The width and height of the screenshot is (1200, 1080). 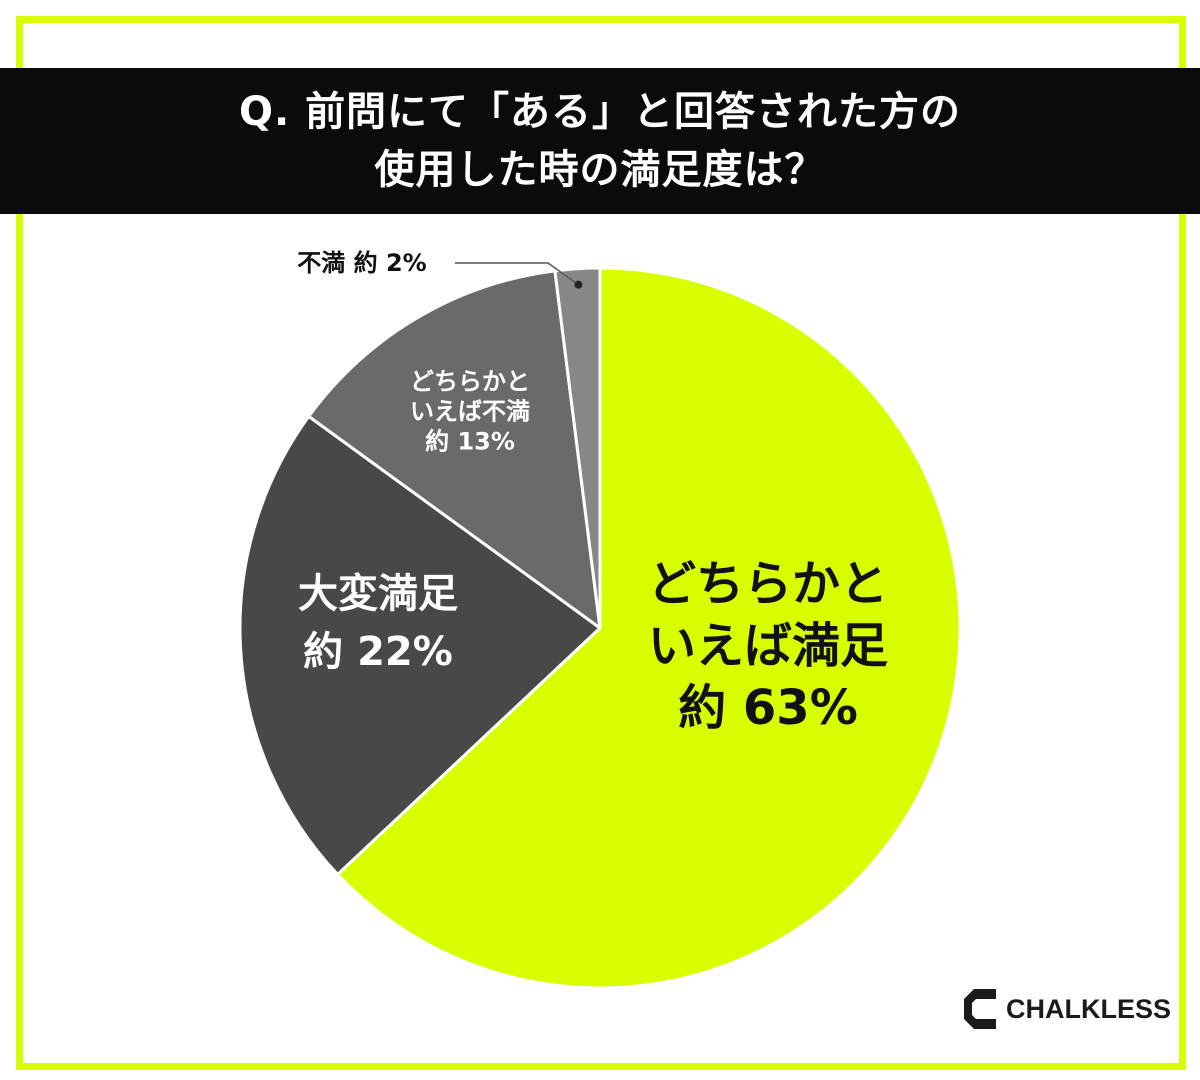 What do you see at coordinates (600, 112) in the screenshot?
I see `chart-title-line-1: Q. 前問にて「ある」と回答された方の` at bounding box center [600, 112].